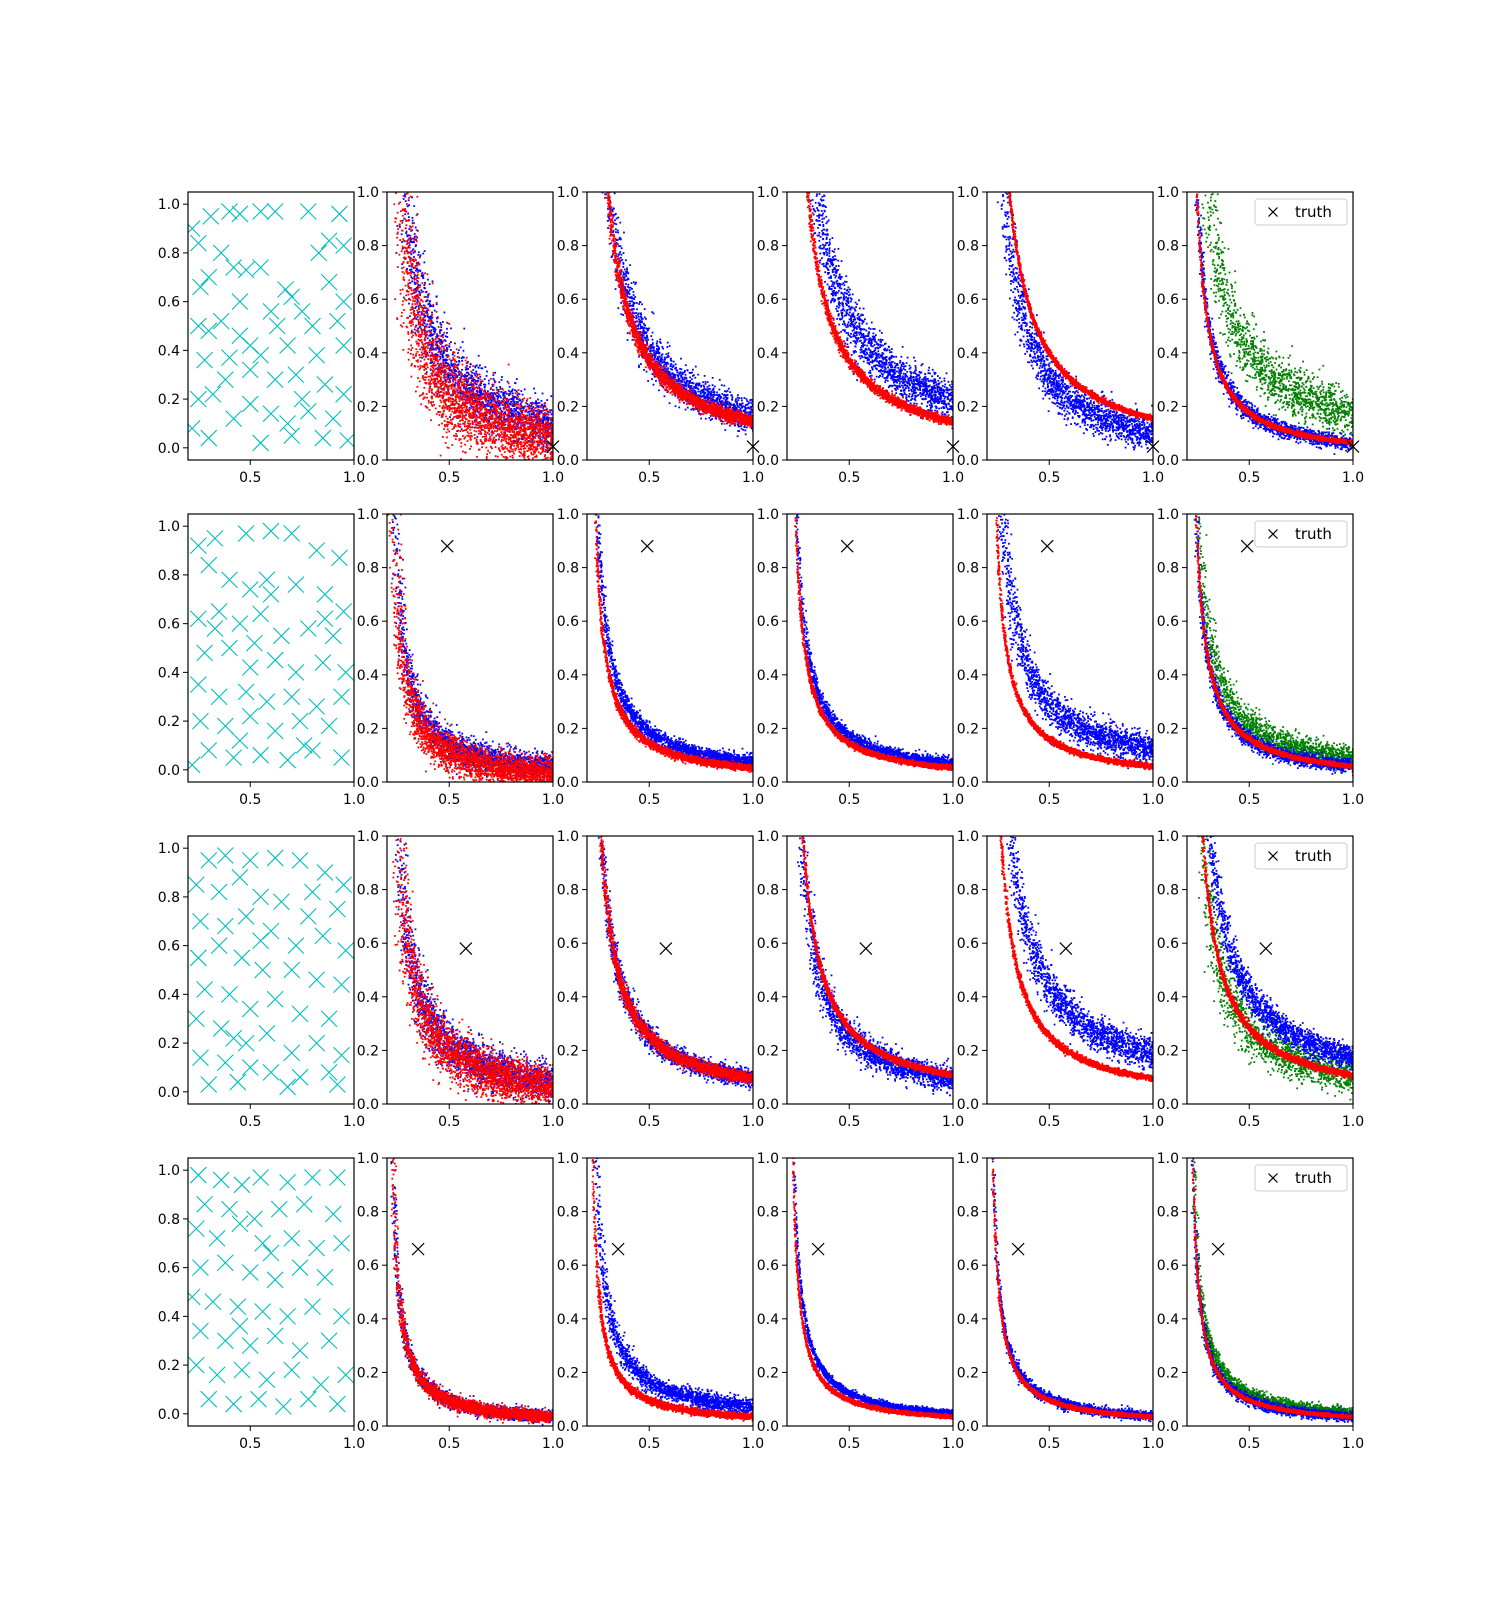  Describe the element at coordinates (169, 771) in the screenshot. I see `y-tick-label: 0.0` at that location.